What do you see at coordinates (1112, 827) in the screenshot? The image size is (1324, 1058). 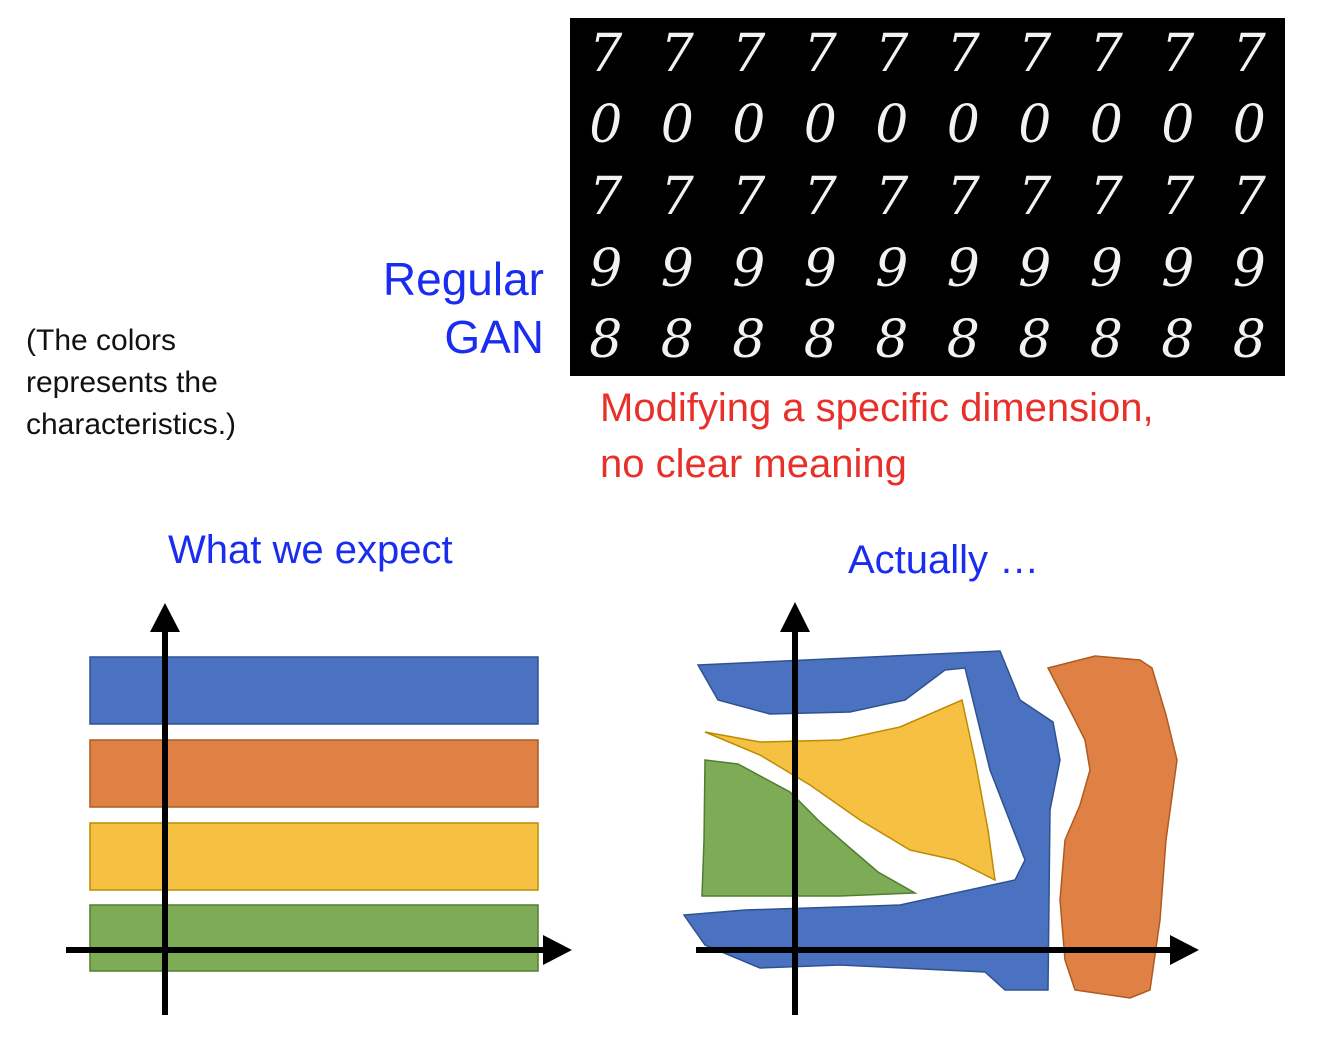 I see `region-orange` at bounding box center [1112, 827].